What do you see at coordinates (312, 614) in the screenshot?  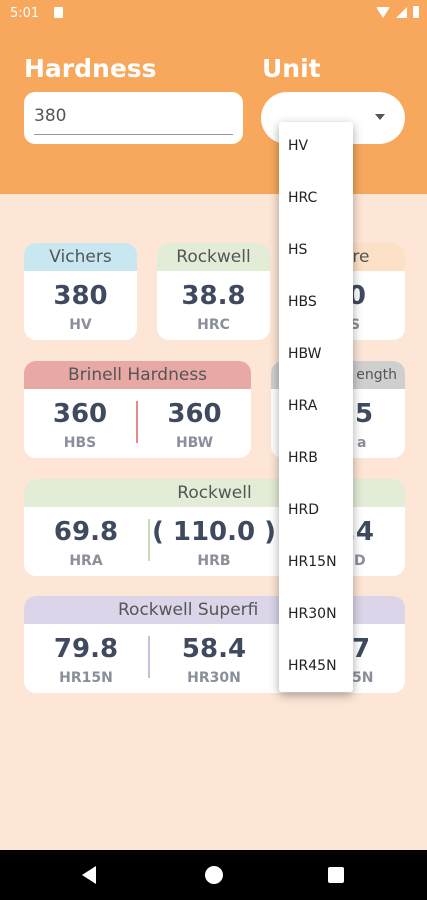 I see `dropdown-option-hr30n: HR30N` at bounding box center [312, 614].